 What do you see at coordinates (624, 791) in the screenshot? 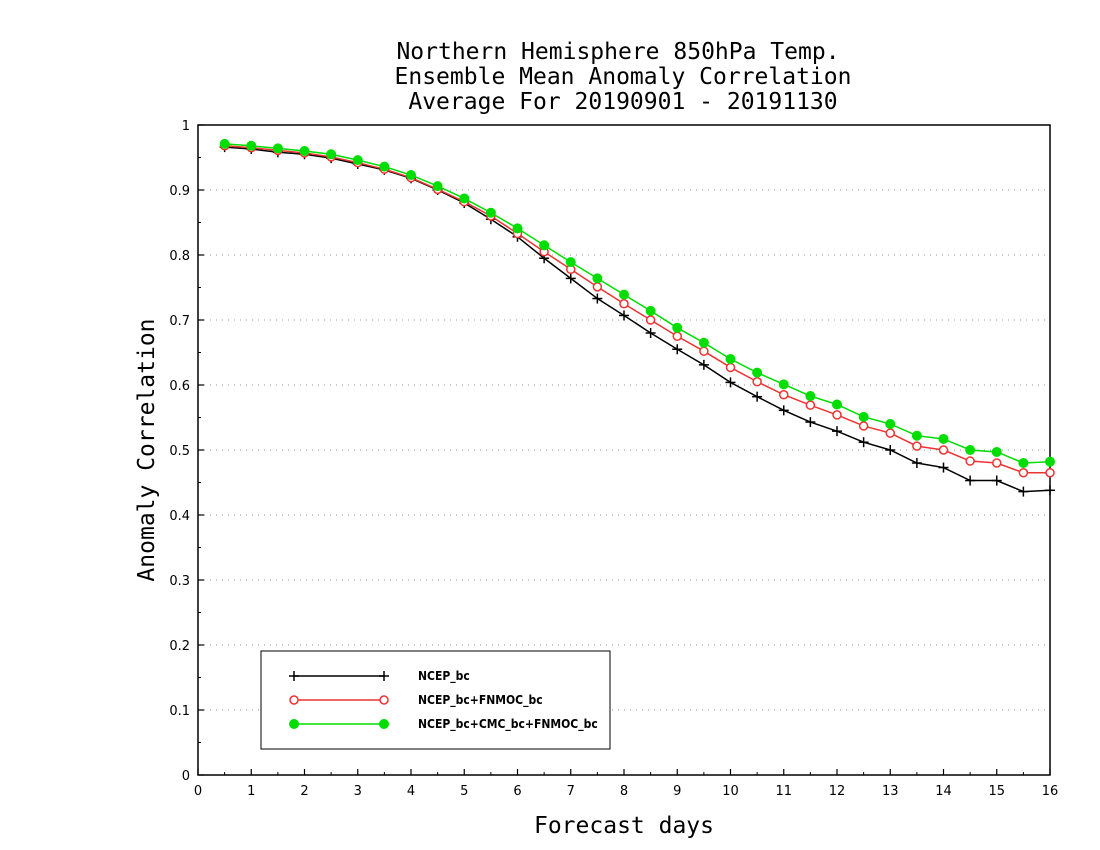
I see `x-tick-label: 8` at bounding box center [624, 791].